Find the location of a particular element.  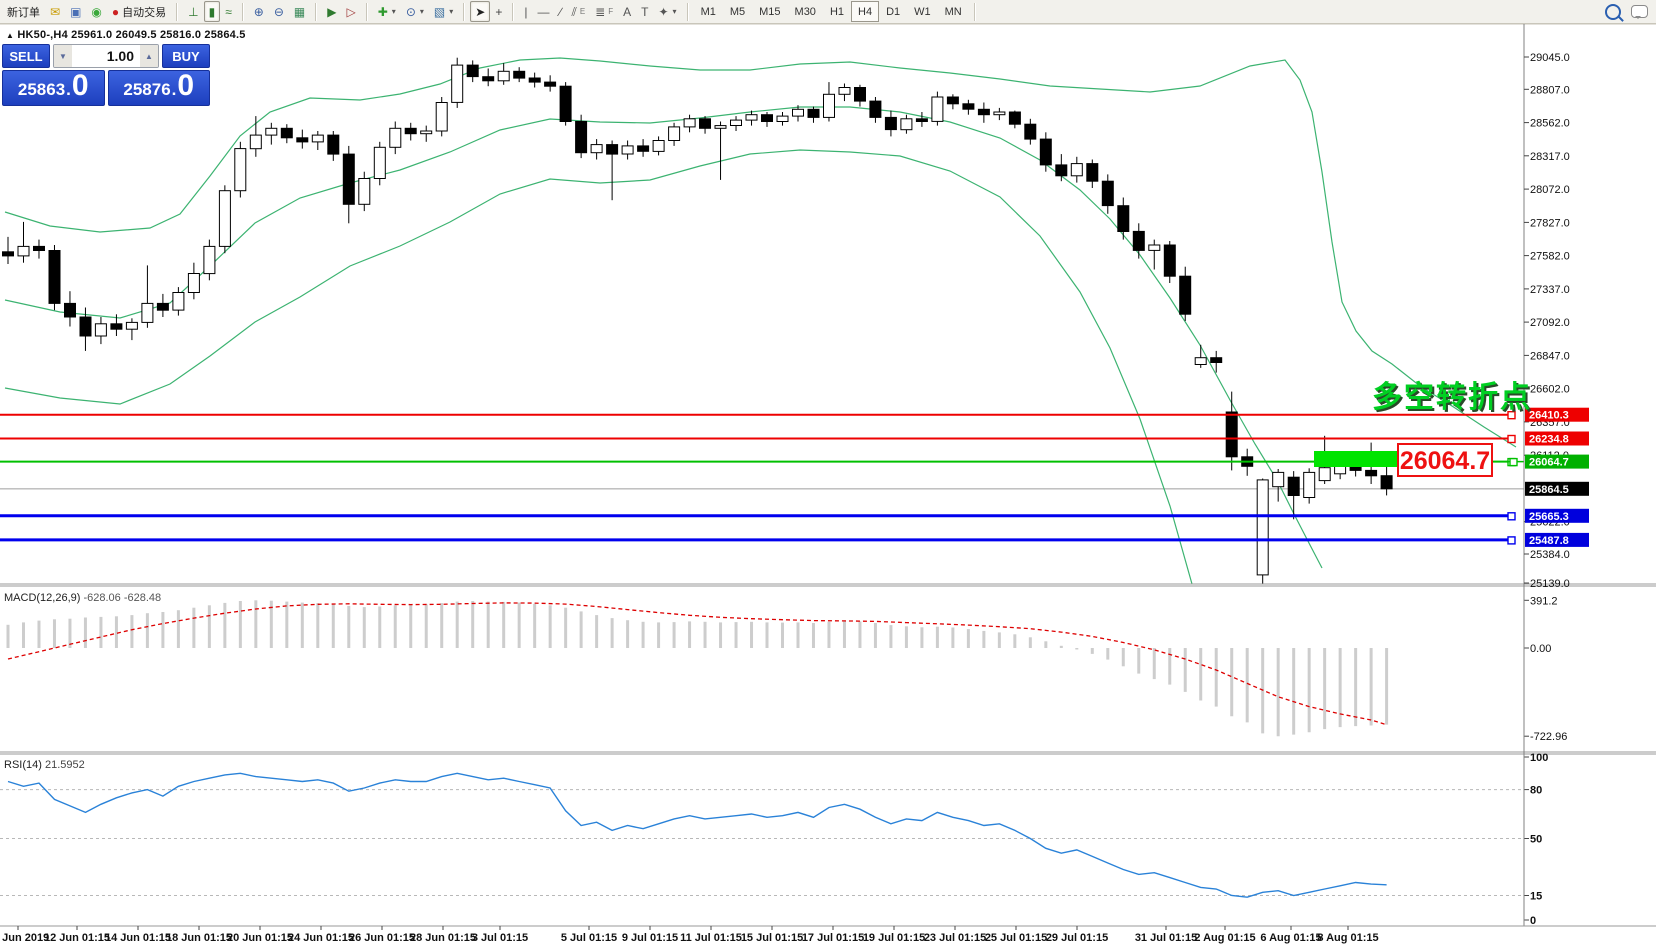

macd-axis-label: 0.00 is located at coordinates (1540, 649).